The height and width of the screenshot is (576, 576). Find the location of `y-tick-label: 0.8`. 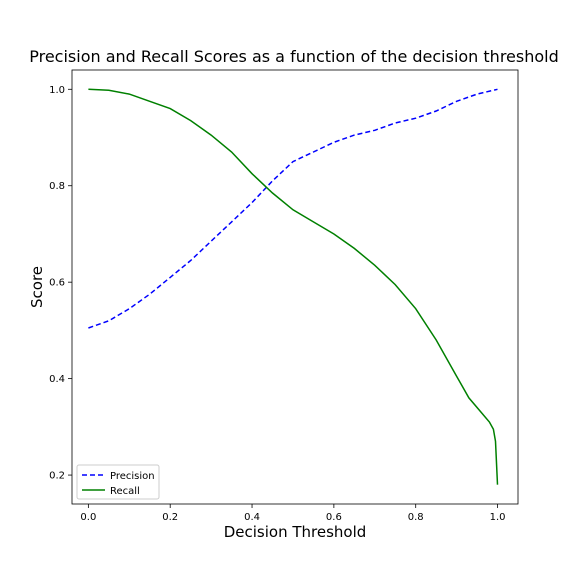

y-tick-label: 0.8 is located at coordinates (57, 186).